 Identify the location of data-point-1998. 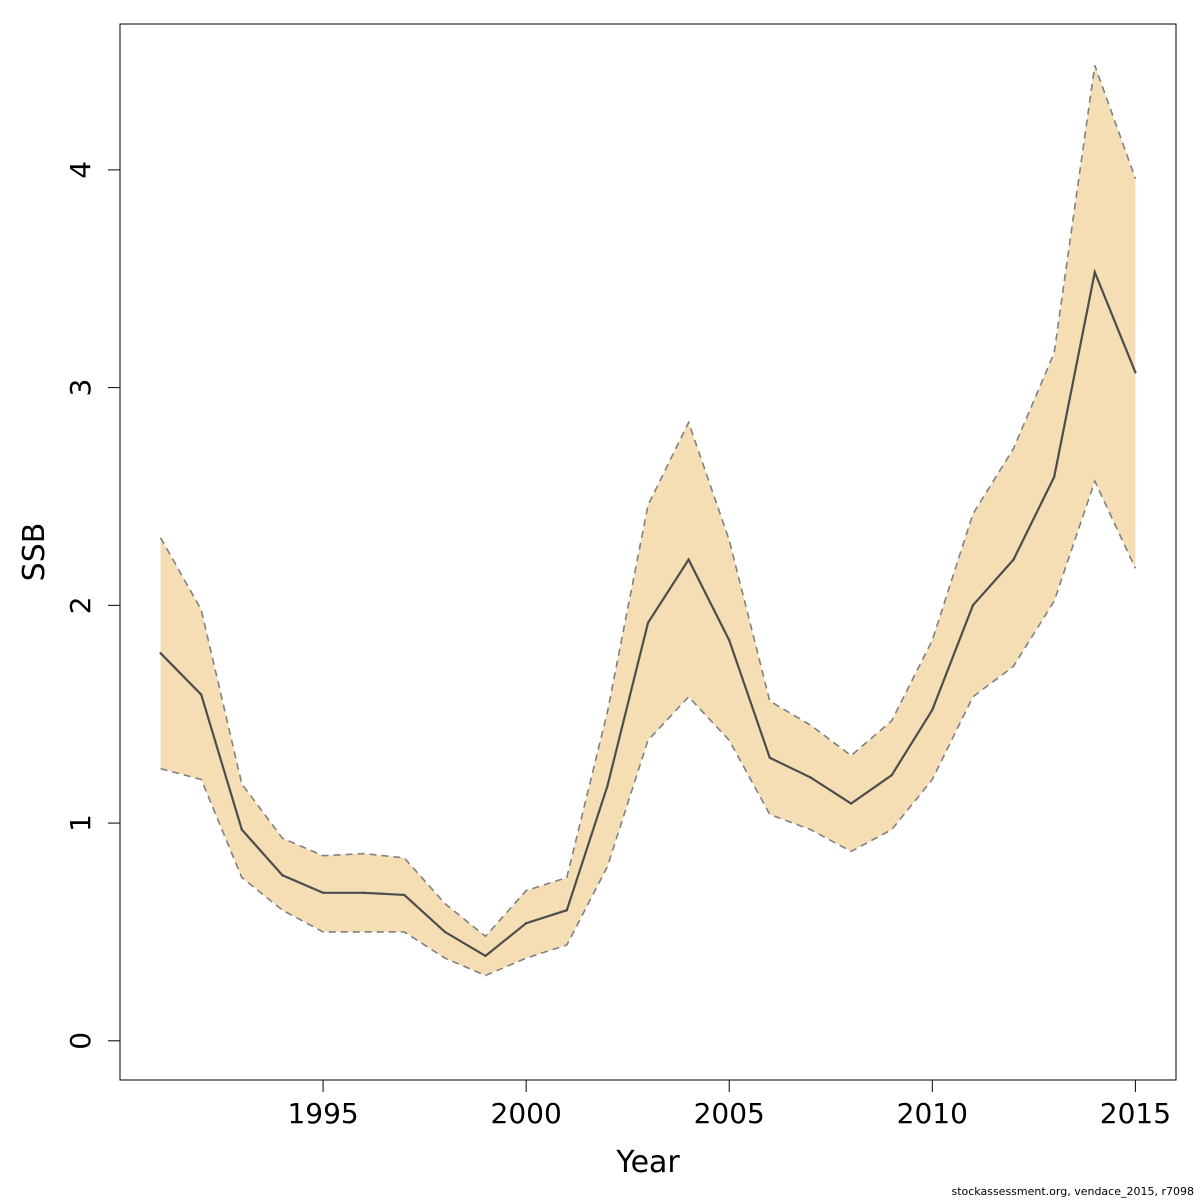
(445, 932).